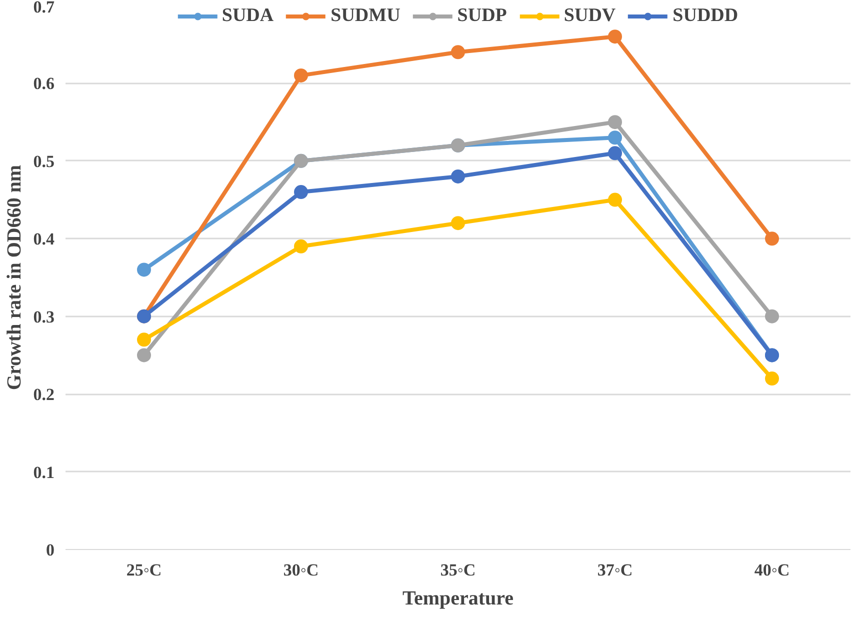 Image resolution: width=861 pixels, height=618 pixels. What do you see at coordinates (458, 599) in the screenshot?
I see `x-axis-title: Temperature` at bounding box center [458, 599].